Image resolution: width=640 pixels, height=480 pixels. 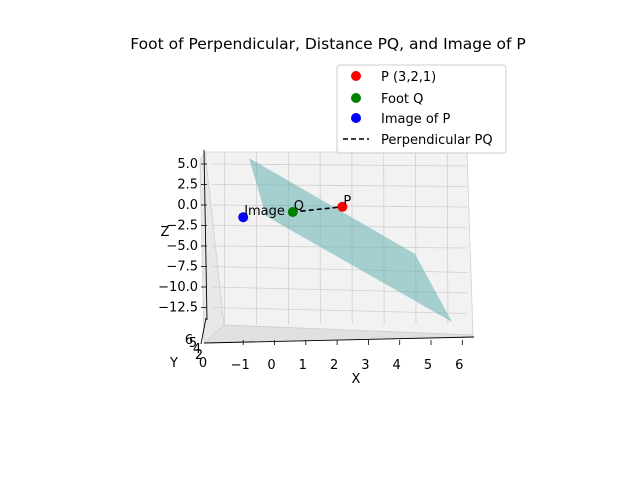 What do you see at coordinates (173, 363) in the screenshot?
I see `y-axis-label: Y` at bounding box center [173, 363].